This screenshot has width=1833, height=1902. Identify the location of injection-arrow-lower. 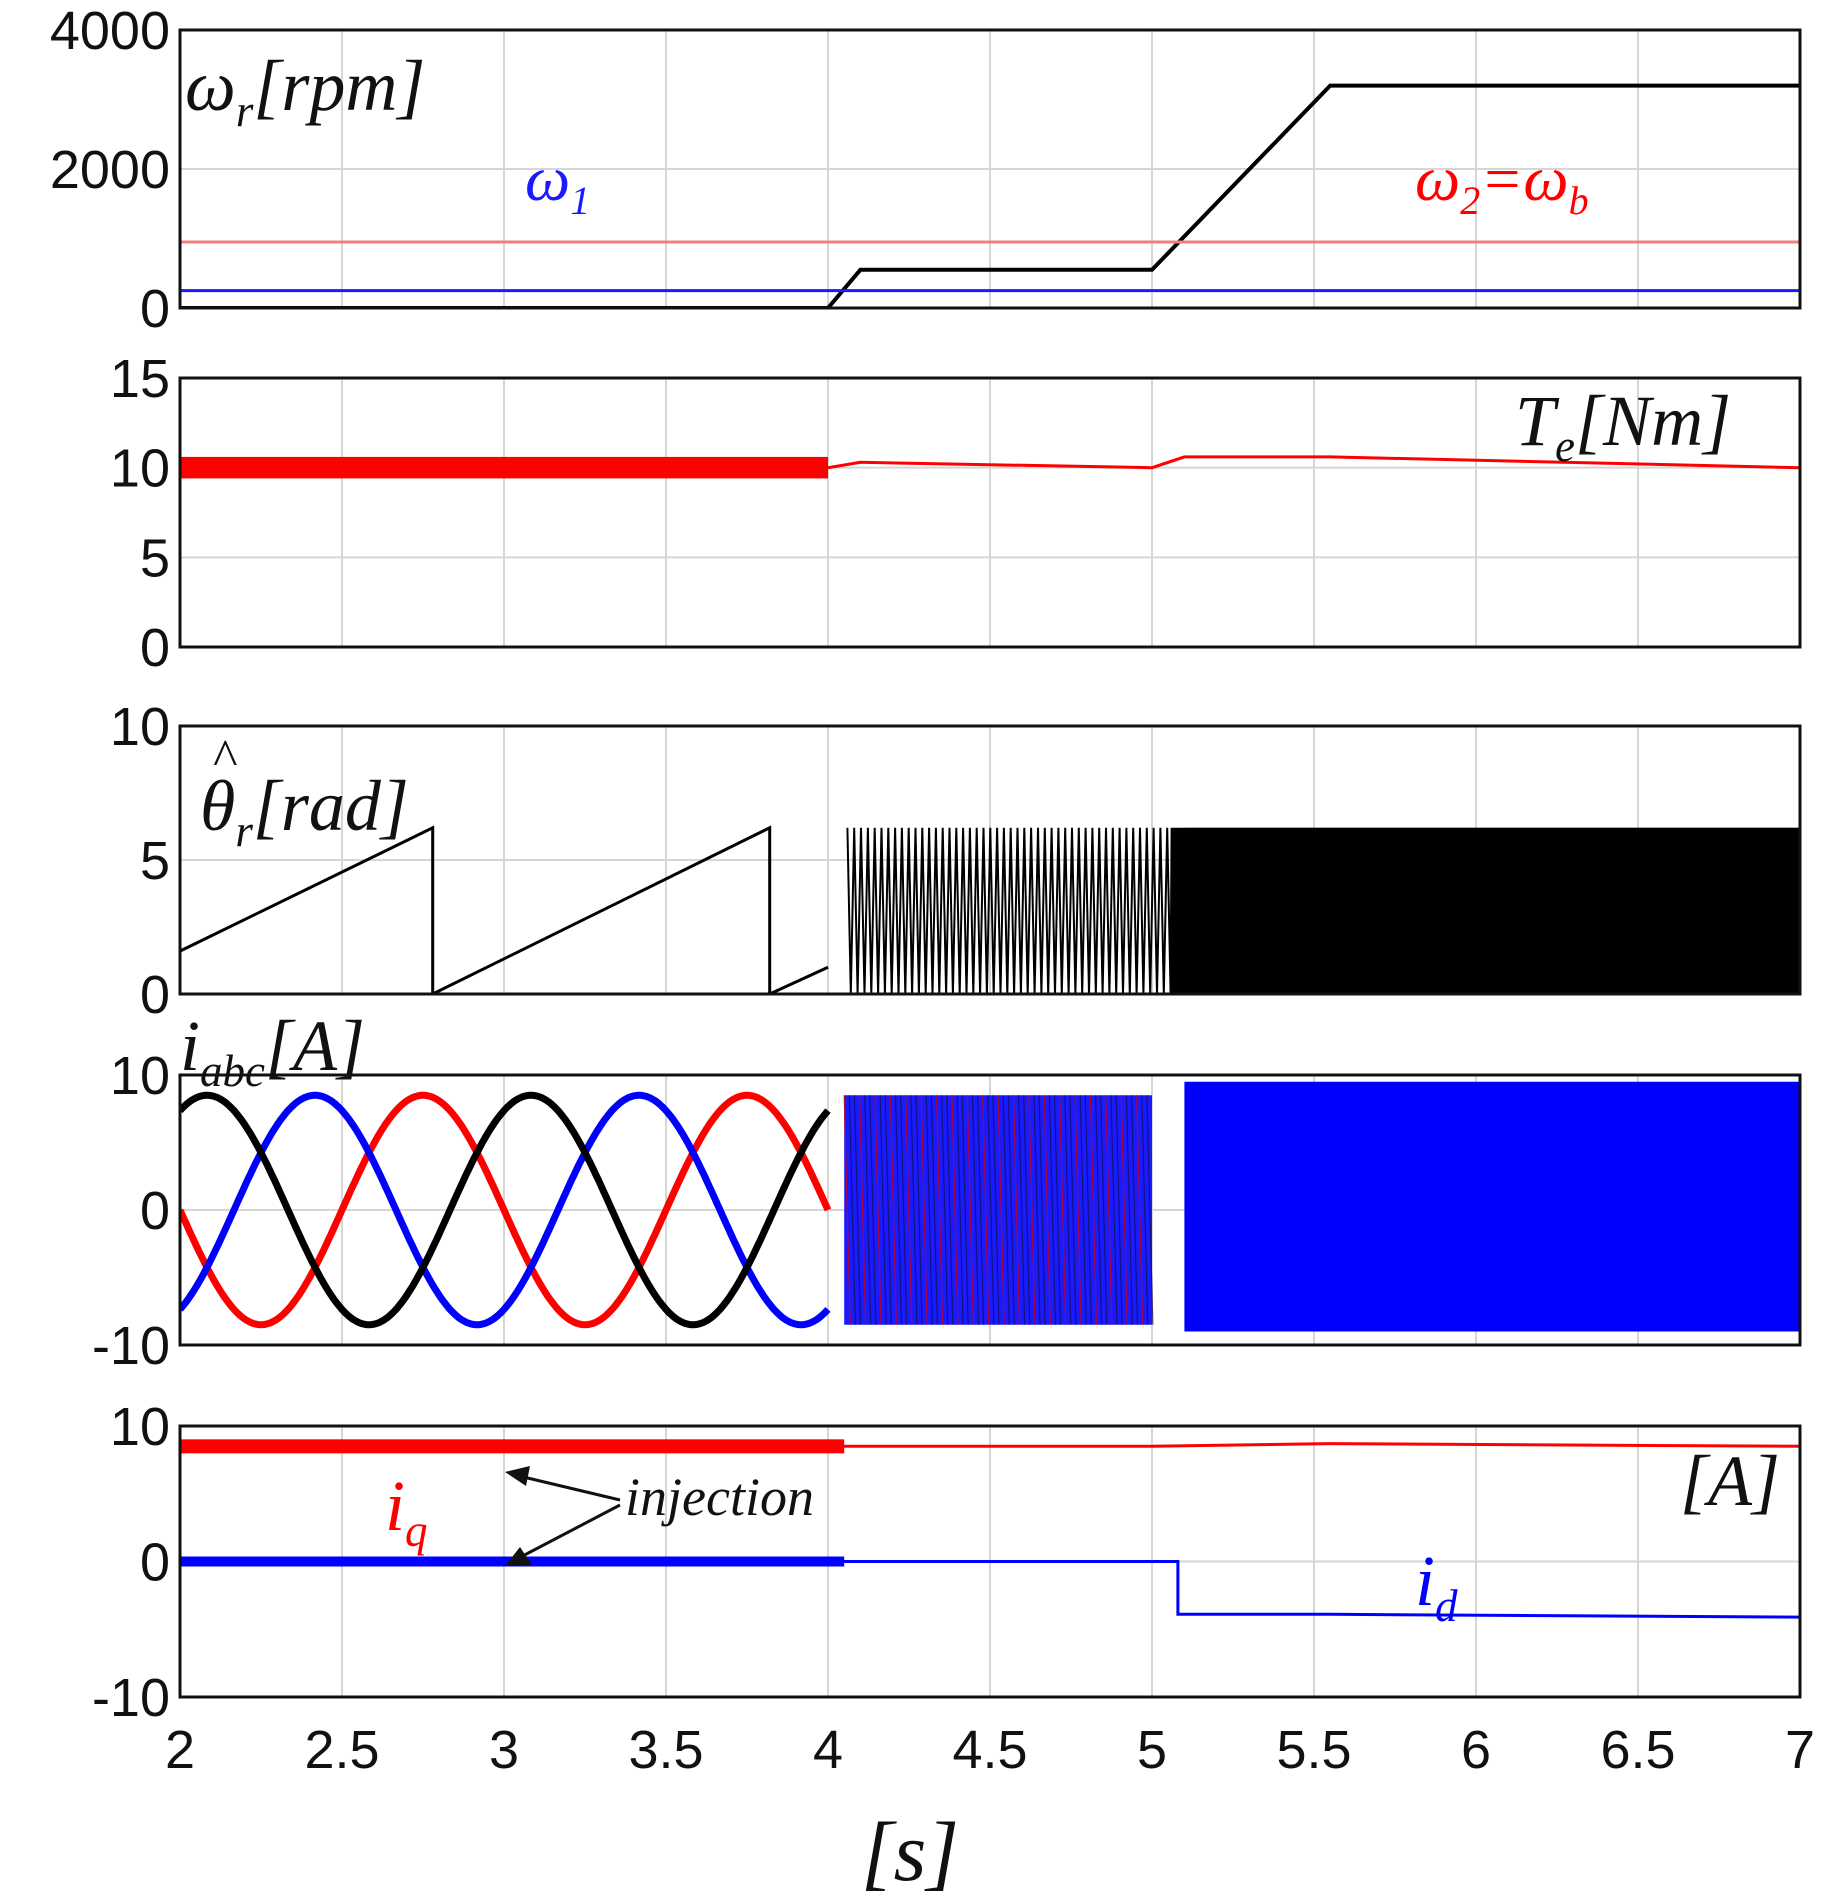
(567, 1532).